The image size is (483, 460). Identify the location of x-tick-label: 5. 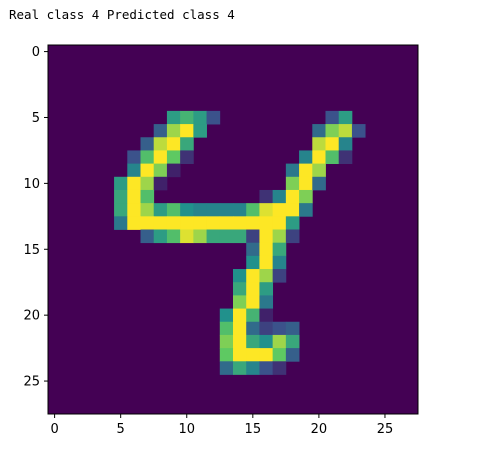
(121, 429).